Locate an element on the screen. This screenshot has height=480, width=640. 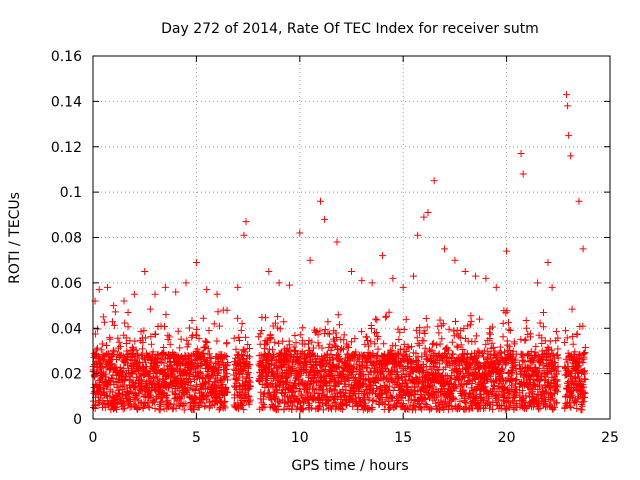
y-tick-label: 0 is located at coordinates (77, 420).